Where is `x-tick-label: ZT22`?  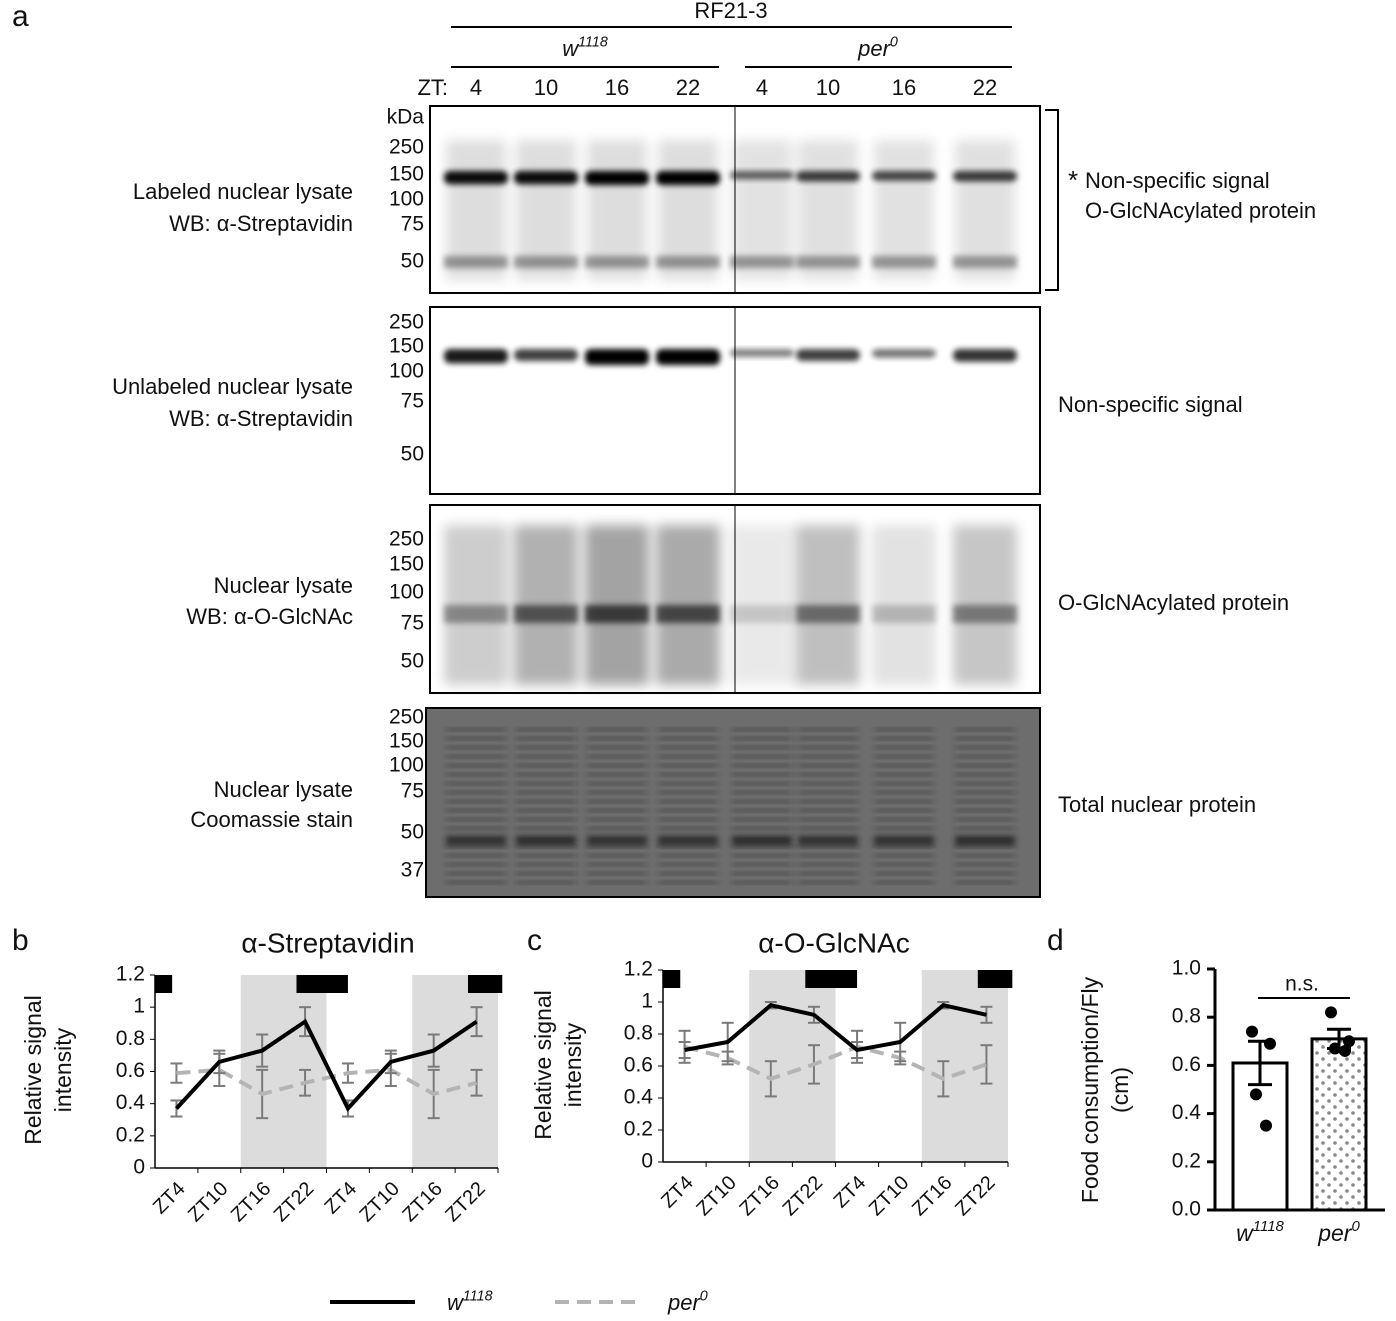
x-tick-label: ZT22 is located at coordinates (803, 1196).